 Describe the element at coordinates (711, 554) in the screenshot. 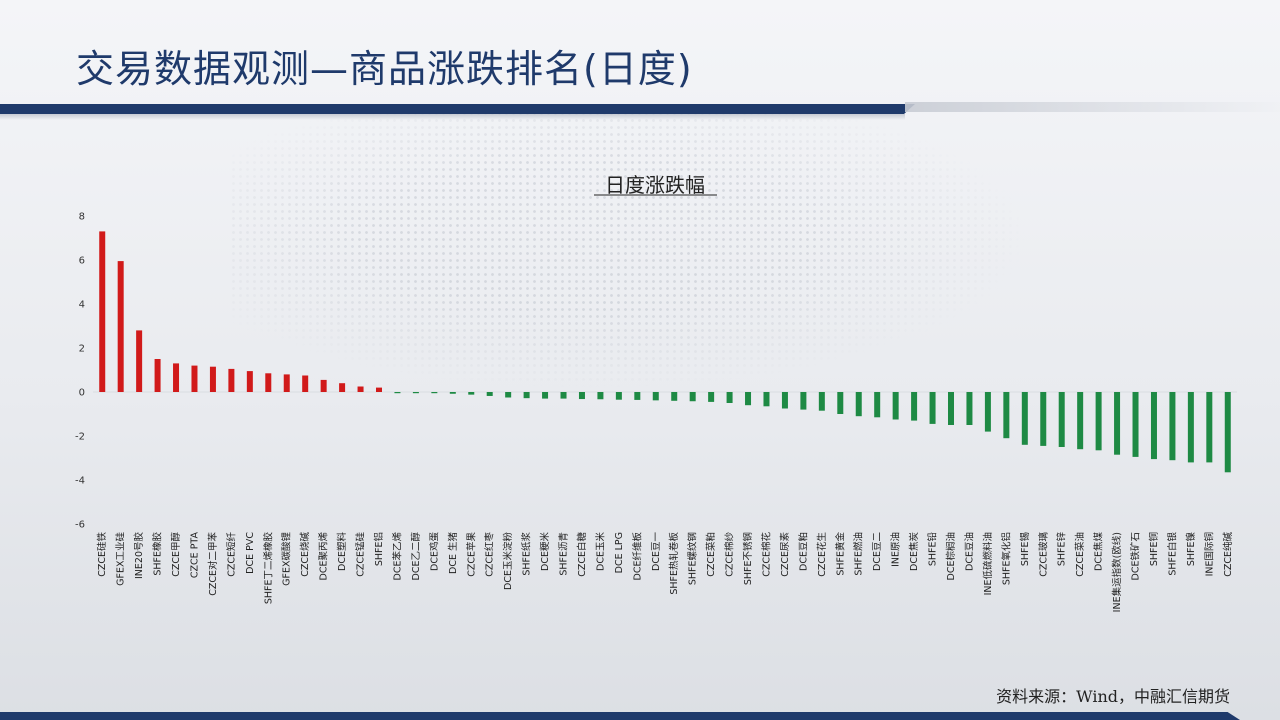

I see `x-tick-label: CZCE菜粕` at that location.